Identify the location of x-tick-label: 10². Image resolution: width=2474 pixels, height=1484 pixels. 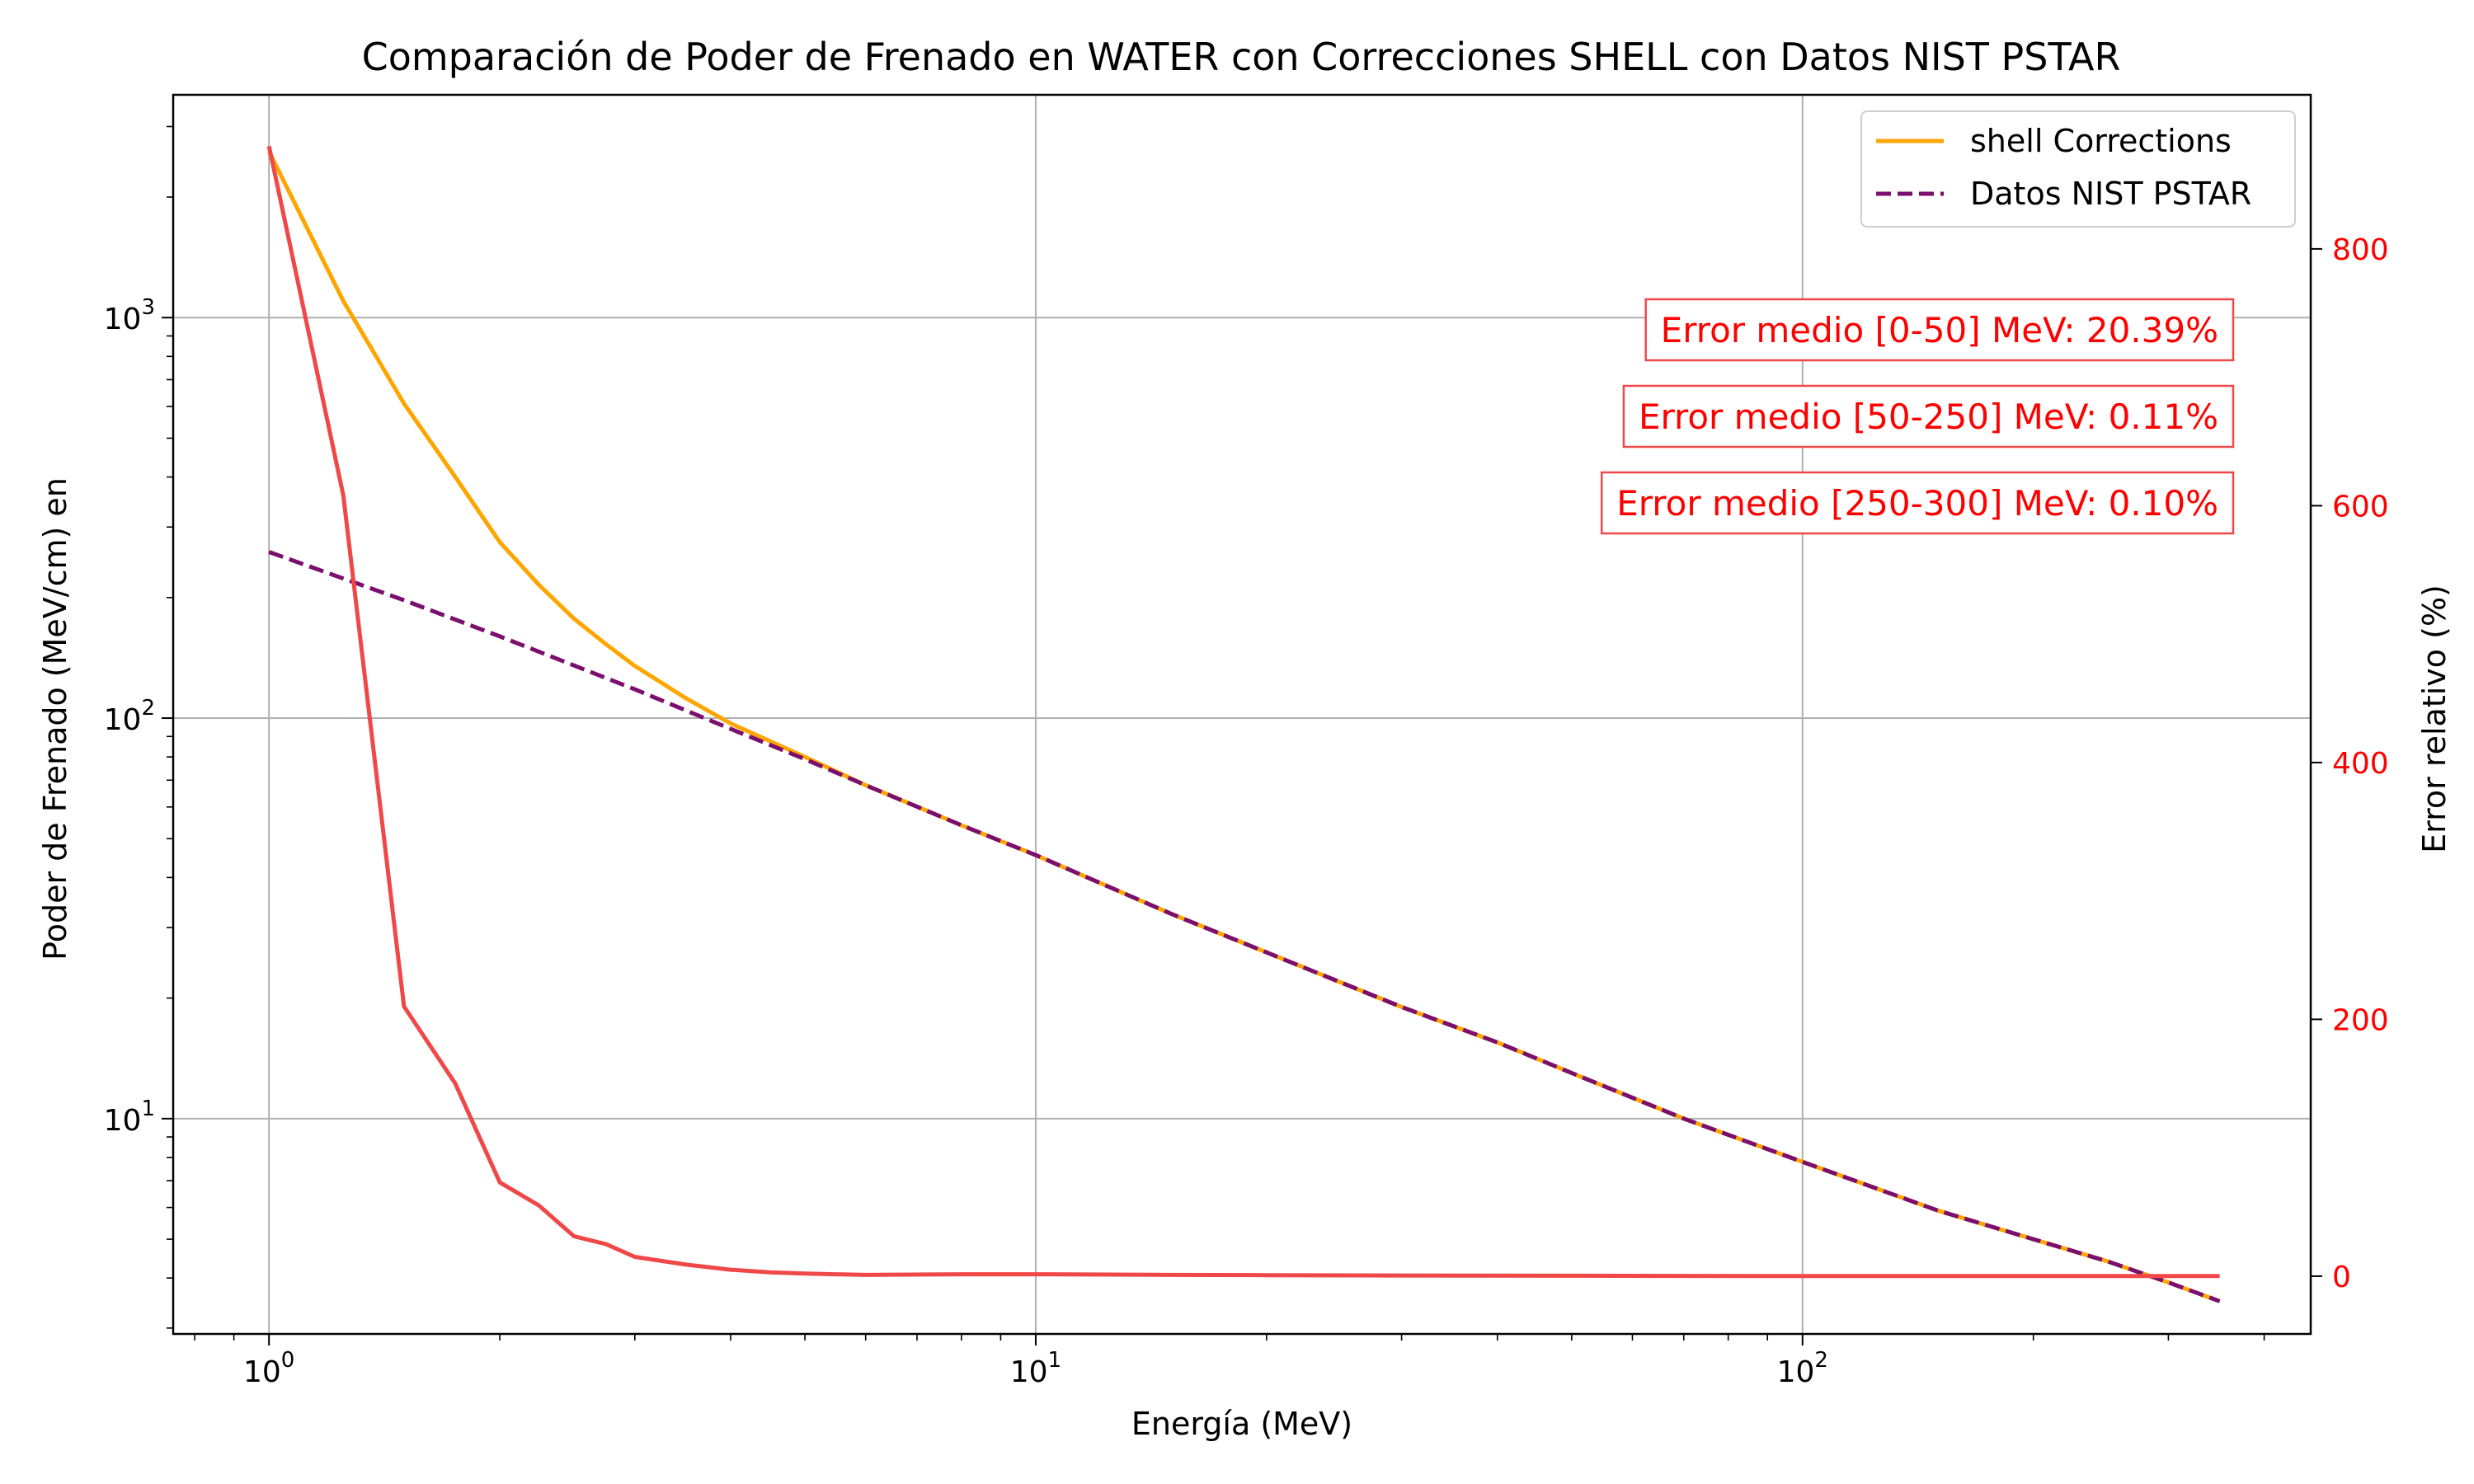
(1802, 1368).